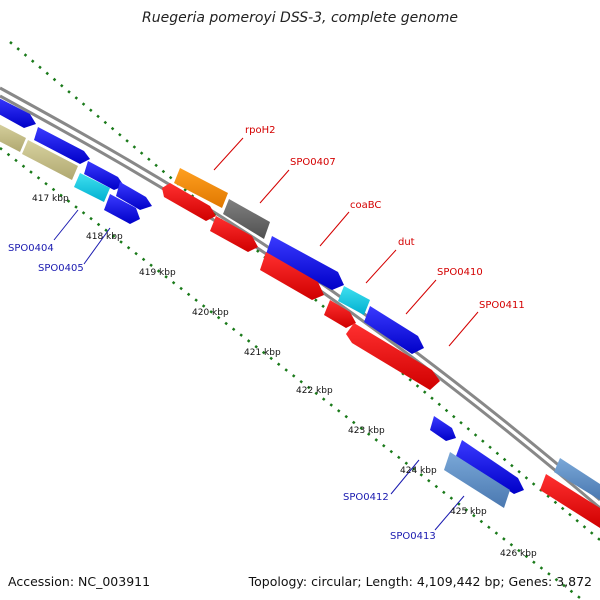  What do you see at coordinates (518, 554) in the screenshot?
I see `scale-tick-label: 426 kbp` at bounding box center [518, 554].